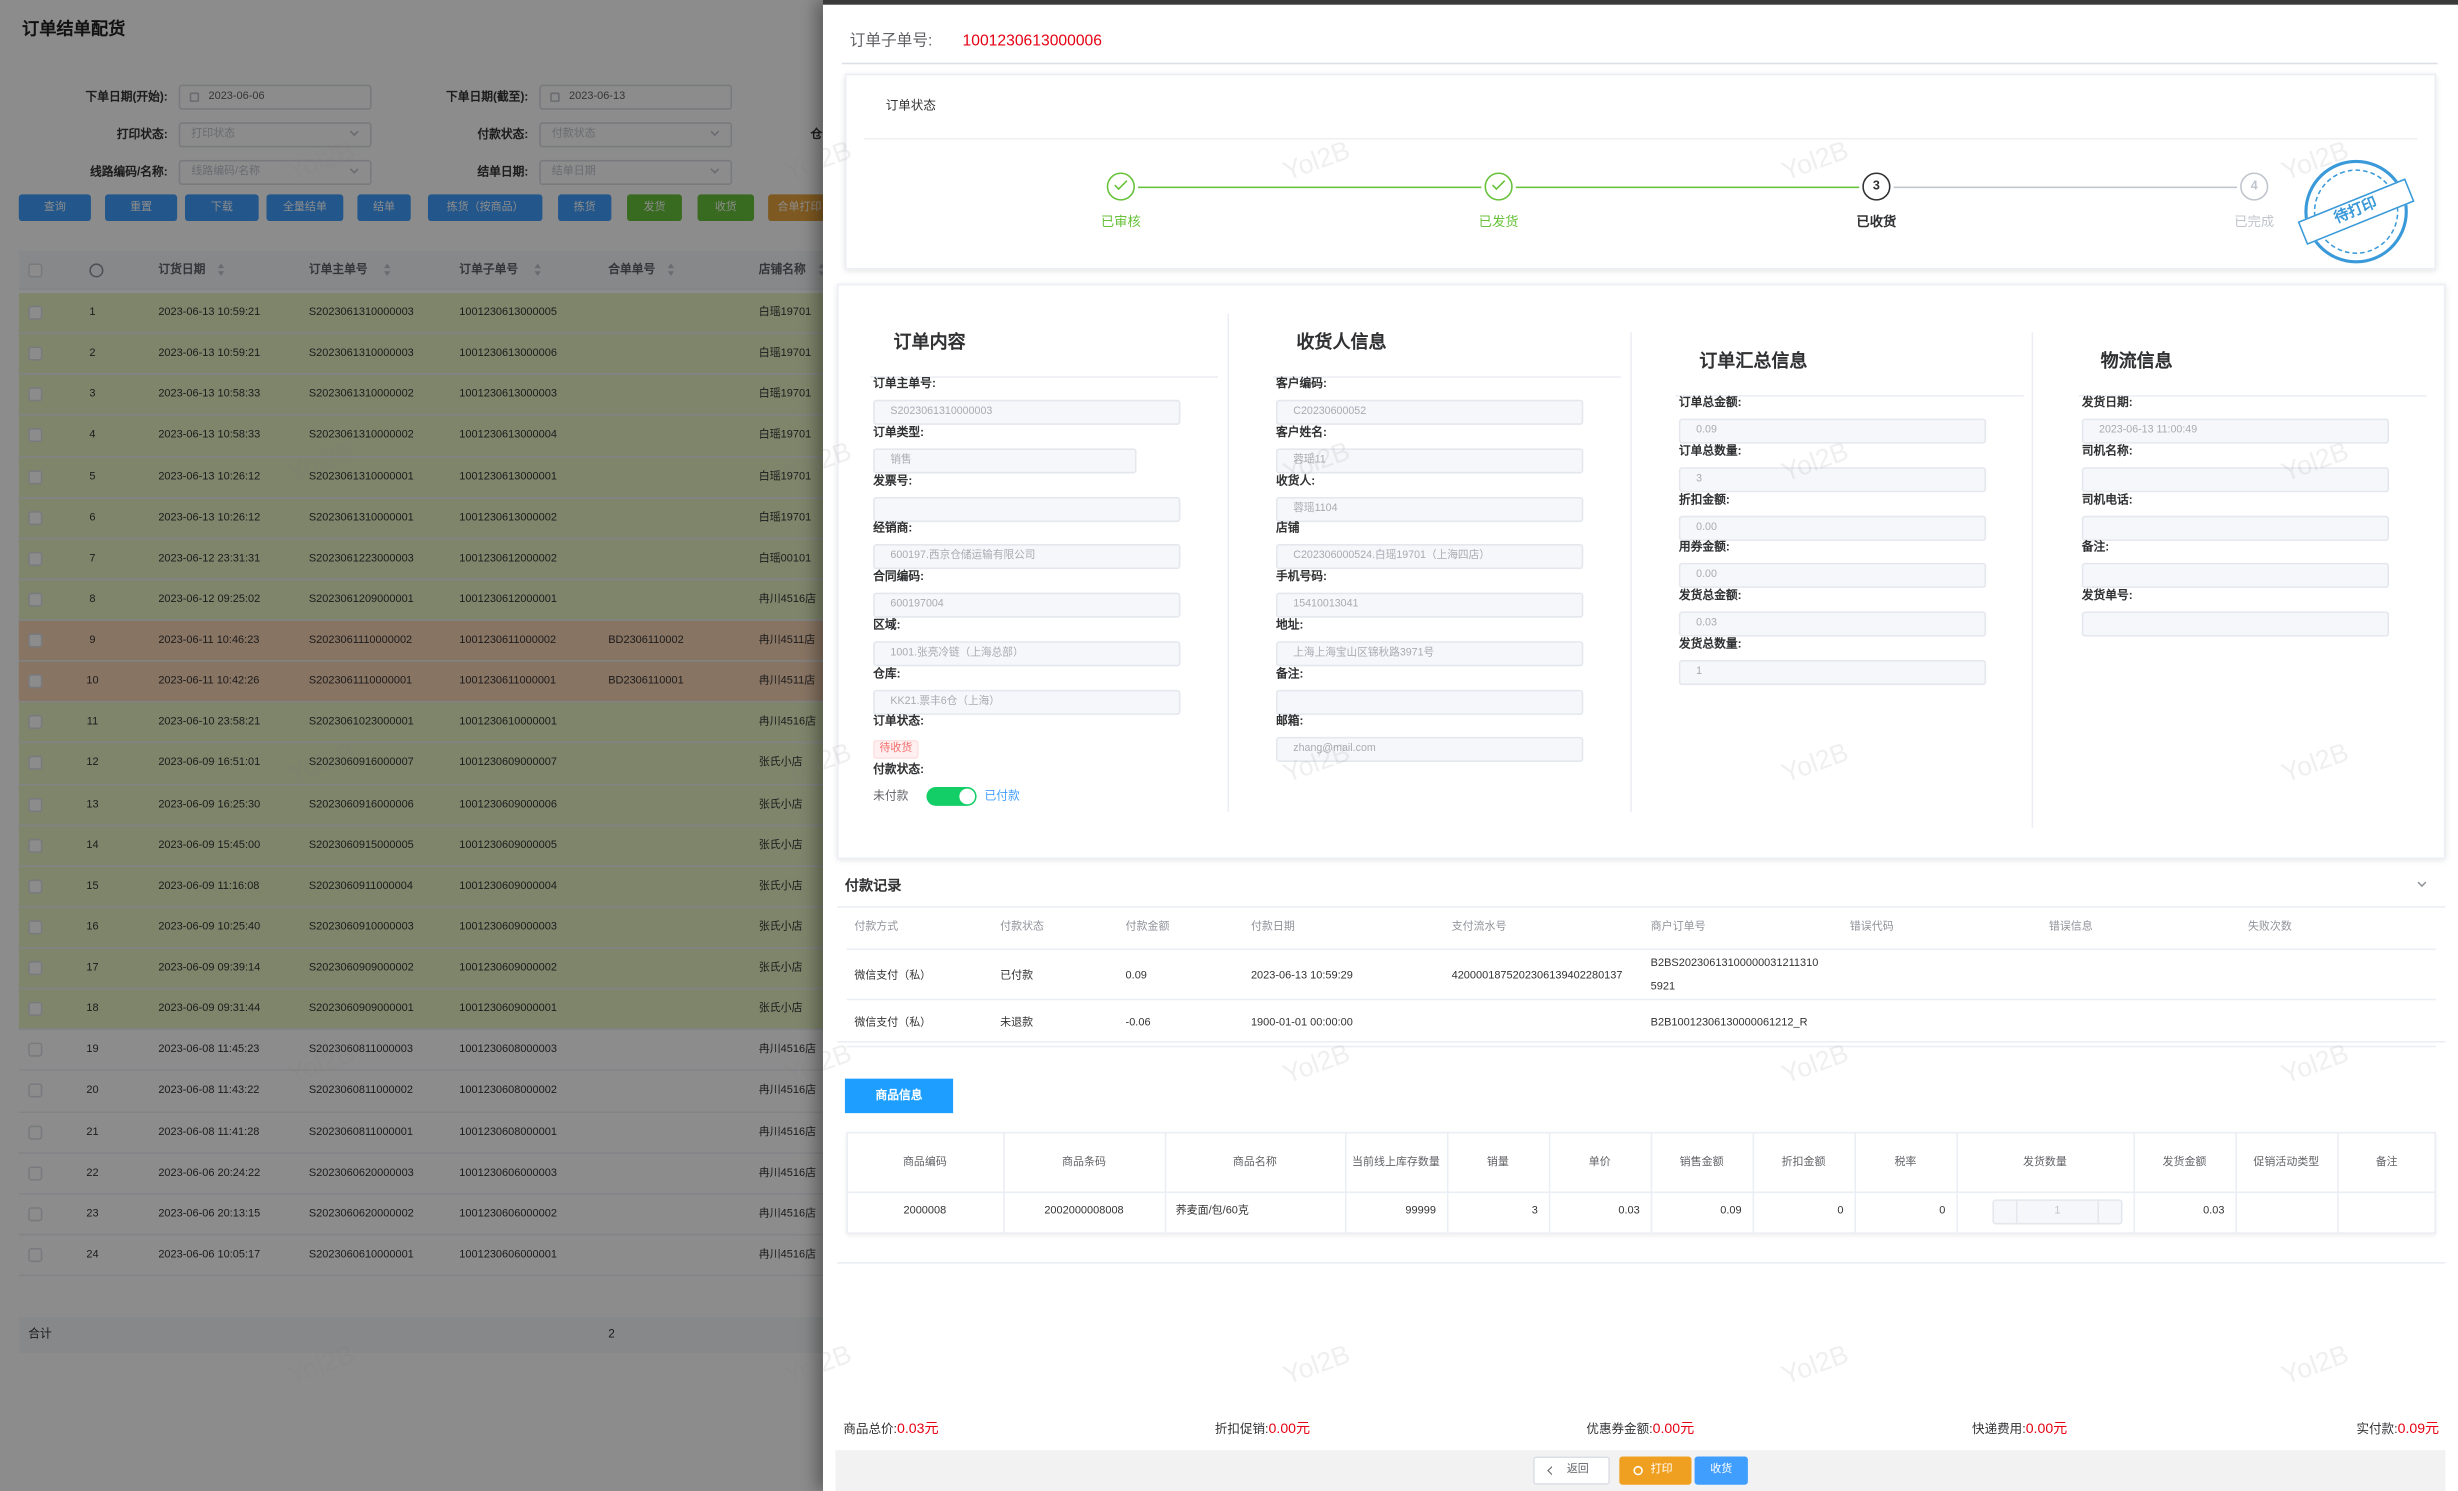 The width and height of the screenshot is (2458, 1491). I want to click on payment-cell: 2023-06-13 10:59:29, so click(1301, 975).